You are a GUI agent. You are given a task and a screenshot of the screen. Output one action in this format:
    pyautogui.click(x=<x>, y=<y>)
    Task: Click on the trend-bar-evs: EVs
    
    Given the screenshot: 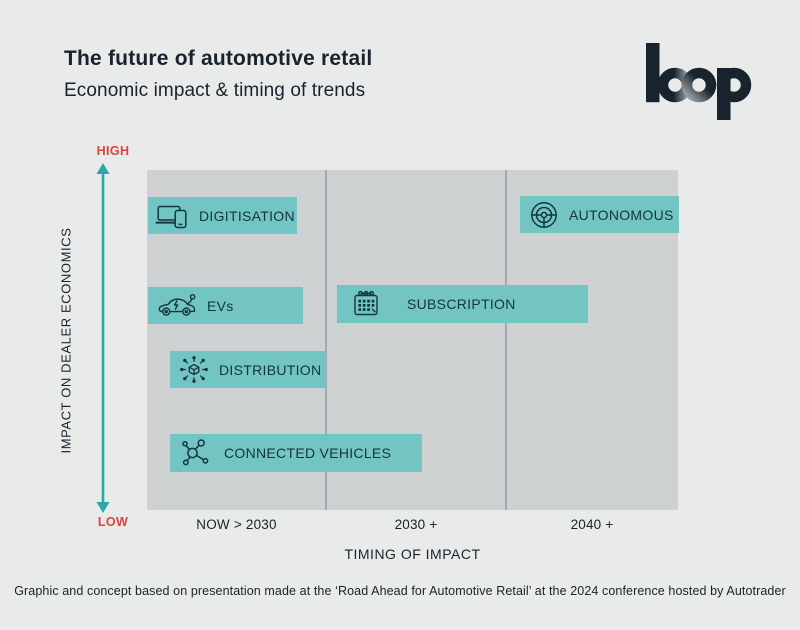 What is the action you would take?
    pyautogui.click(x=225, y=305)
    